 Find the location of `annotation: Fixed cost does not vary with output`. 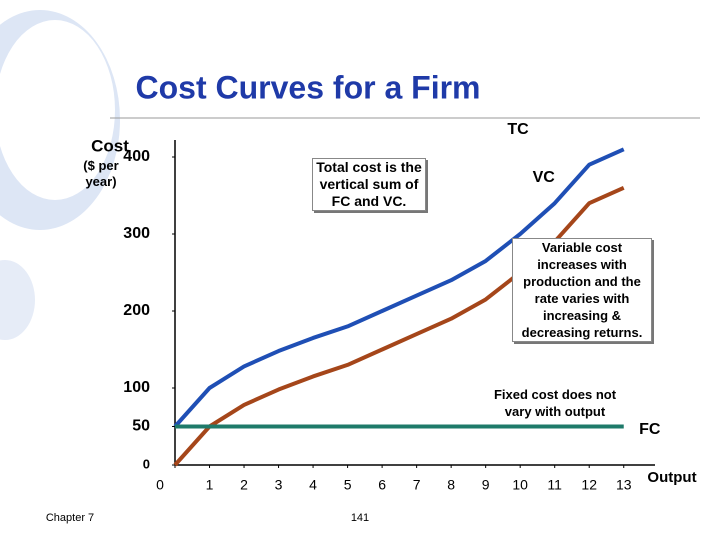

annotation: Fixed cost does not vary with output is located at coordinates (555, 403).